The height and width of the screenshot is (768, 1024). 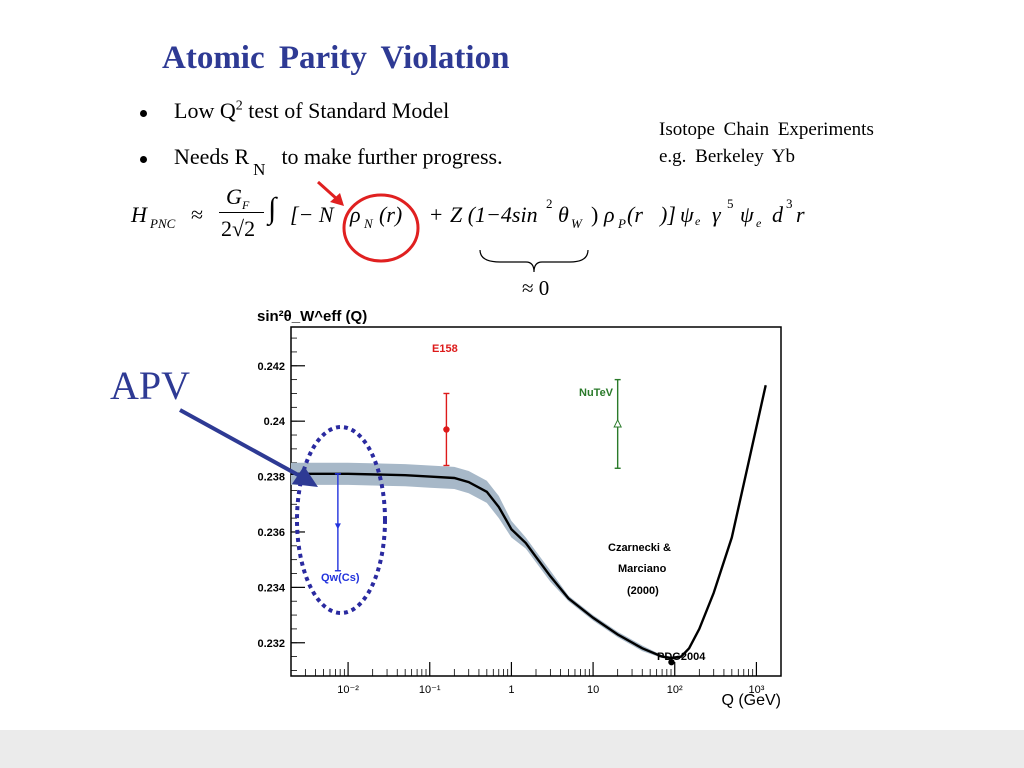 I want to click on apv-highlight-ellipse, so click(x=341, y=520).